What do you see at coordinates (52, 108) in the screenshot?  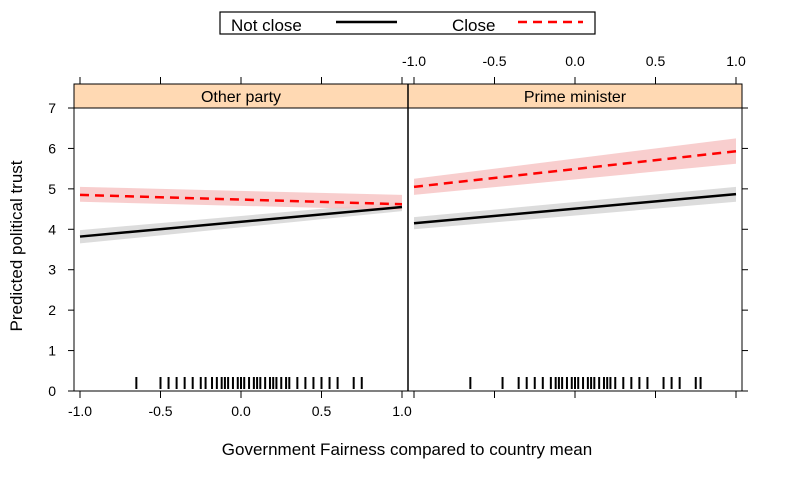 I see `y-tick-label: 7` at bounding box center [52, 108].